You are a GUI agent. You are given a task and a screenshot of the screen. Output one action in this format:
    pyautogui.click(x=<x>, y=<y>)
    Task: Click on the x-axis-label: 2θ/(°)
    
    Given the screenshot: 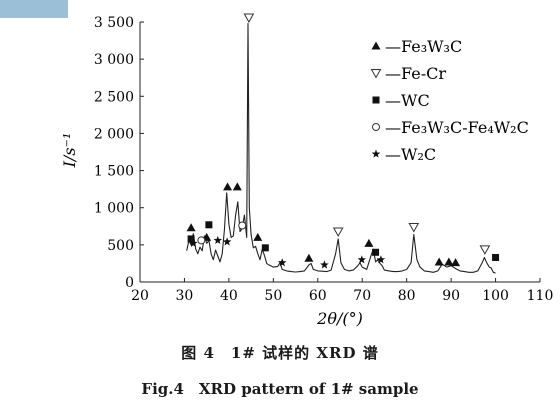 What is the action you would take?
    pyautogui.click(x=339, y=318)
    